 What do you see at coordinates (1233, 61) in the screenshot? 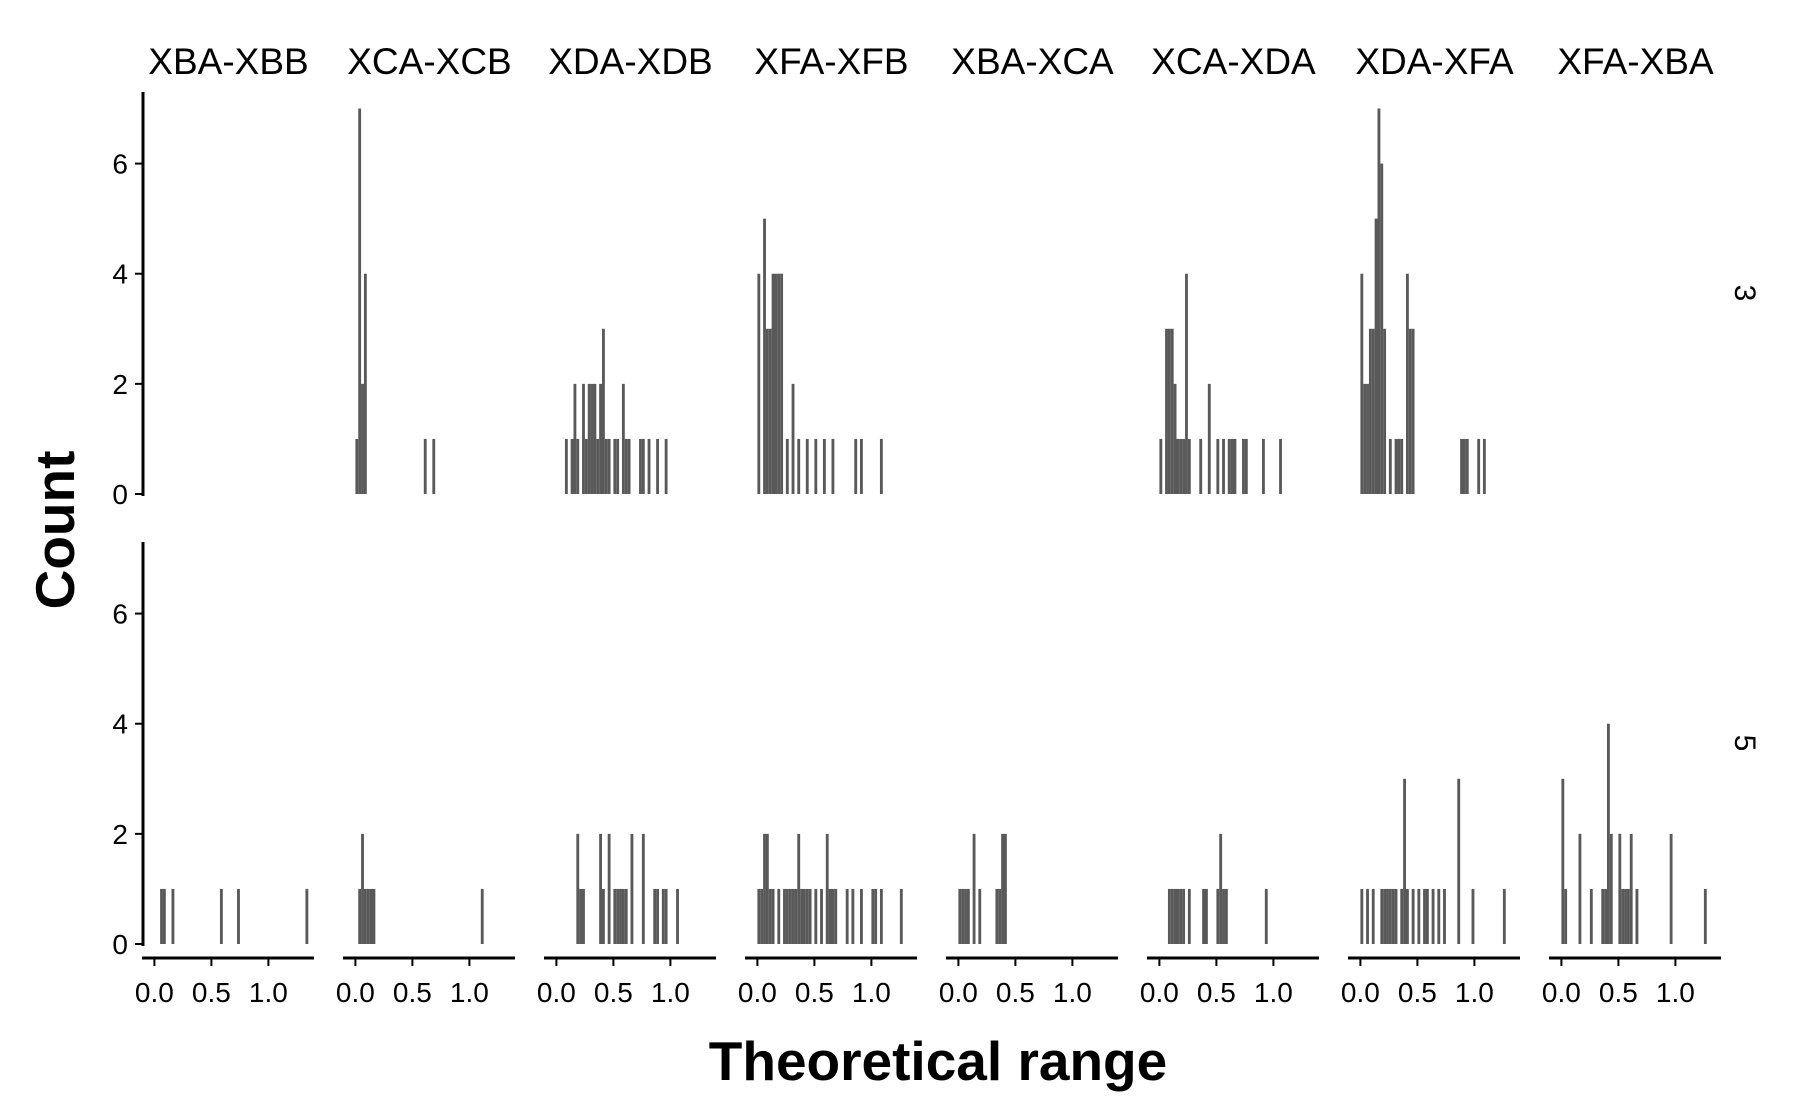
I see `column-strip-label: XCA-XDA` at bounding box center [1233, 61].